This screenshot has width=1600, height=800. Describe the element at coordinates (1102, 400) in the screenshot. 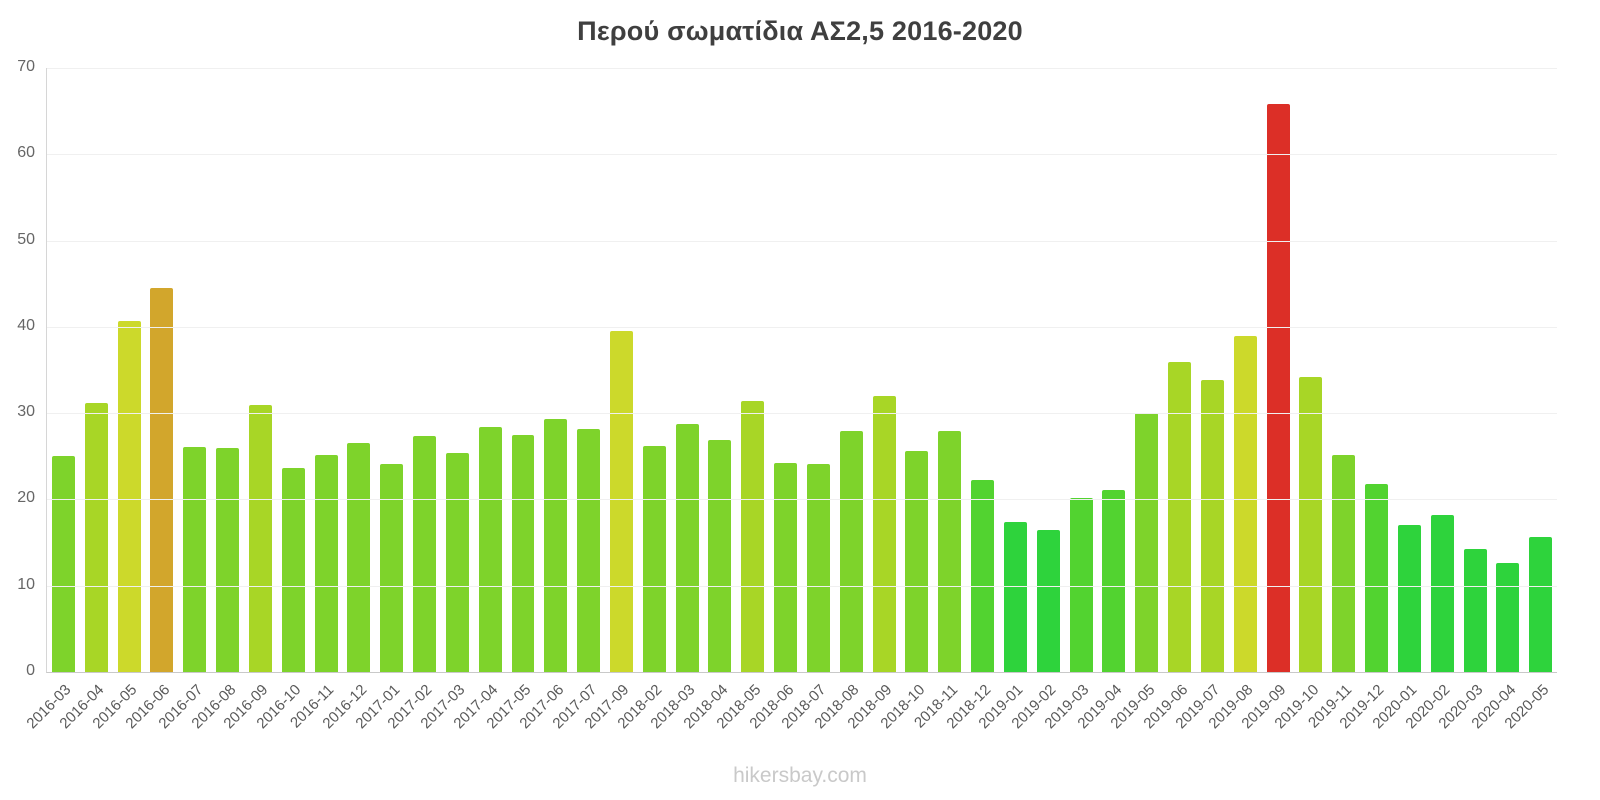

I see `bar-column: 2019-04` at that location.